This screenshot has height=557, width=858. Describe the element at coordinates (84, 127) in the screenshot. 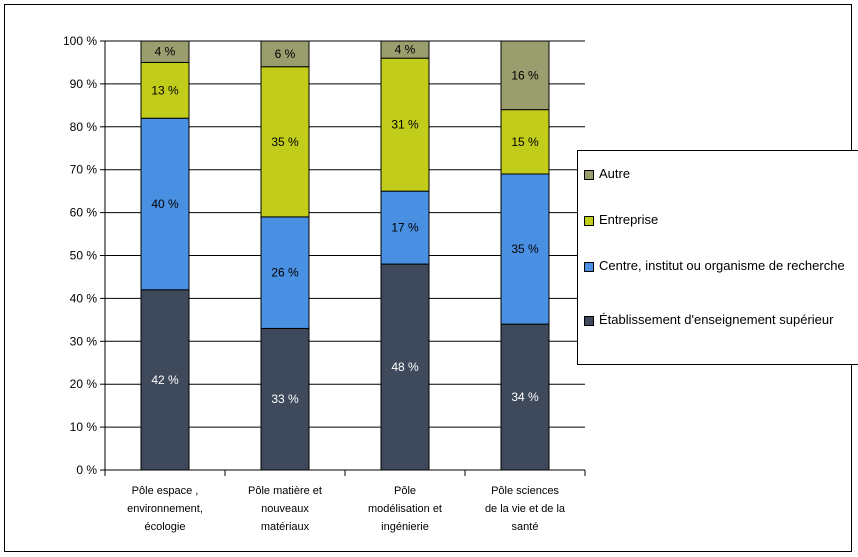

I see `y-tick-label: 80 %` at that location.